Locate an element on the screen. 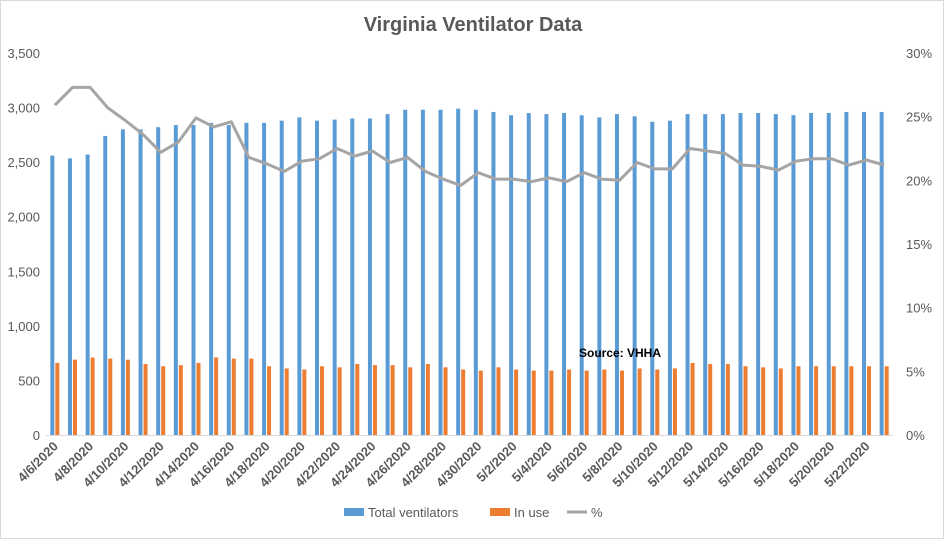  source-label: Source: VHHA is located at coordinates (620, 353).